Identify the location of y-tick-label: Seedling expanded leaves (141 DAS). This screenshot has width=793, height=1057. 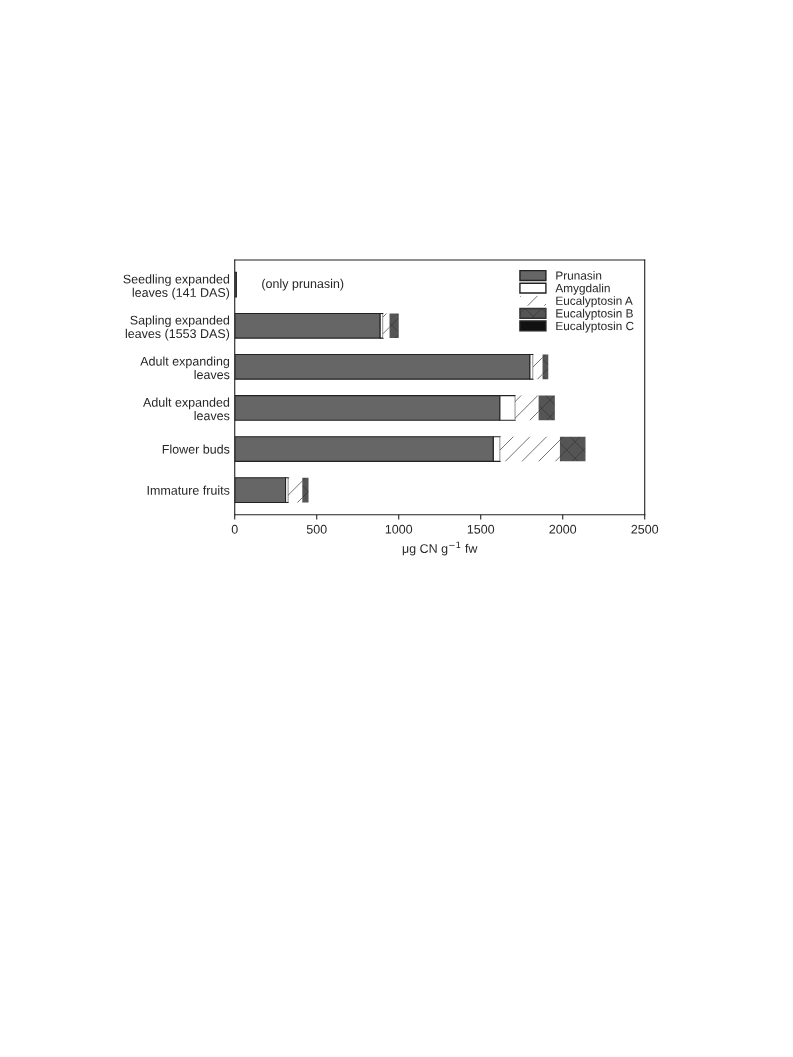
(176, 287).